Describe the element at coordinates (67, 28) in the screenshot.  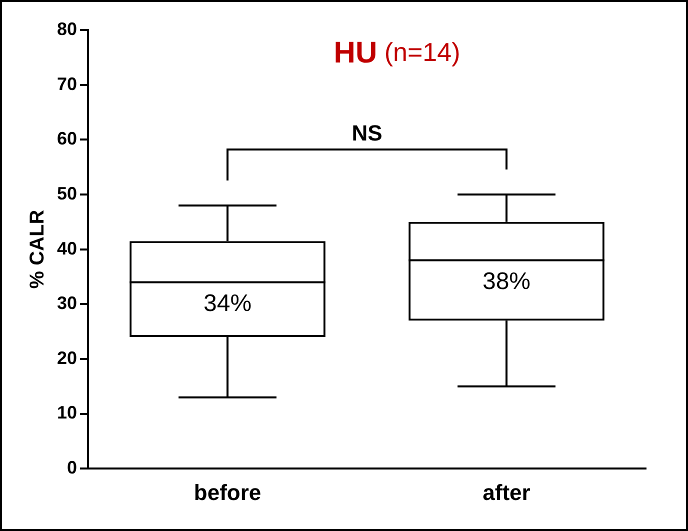
I see `y-tick-label: 80` at that location.